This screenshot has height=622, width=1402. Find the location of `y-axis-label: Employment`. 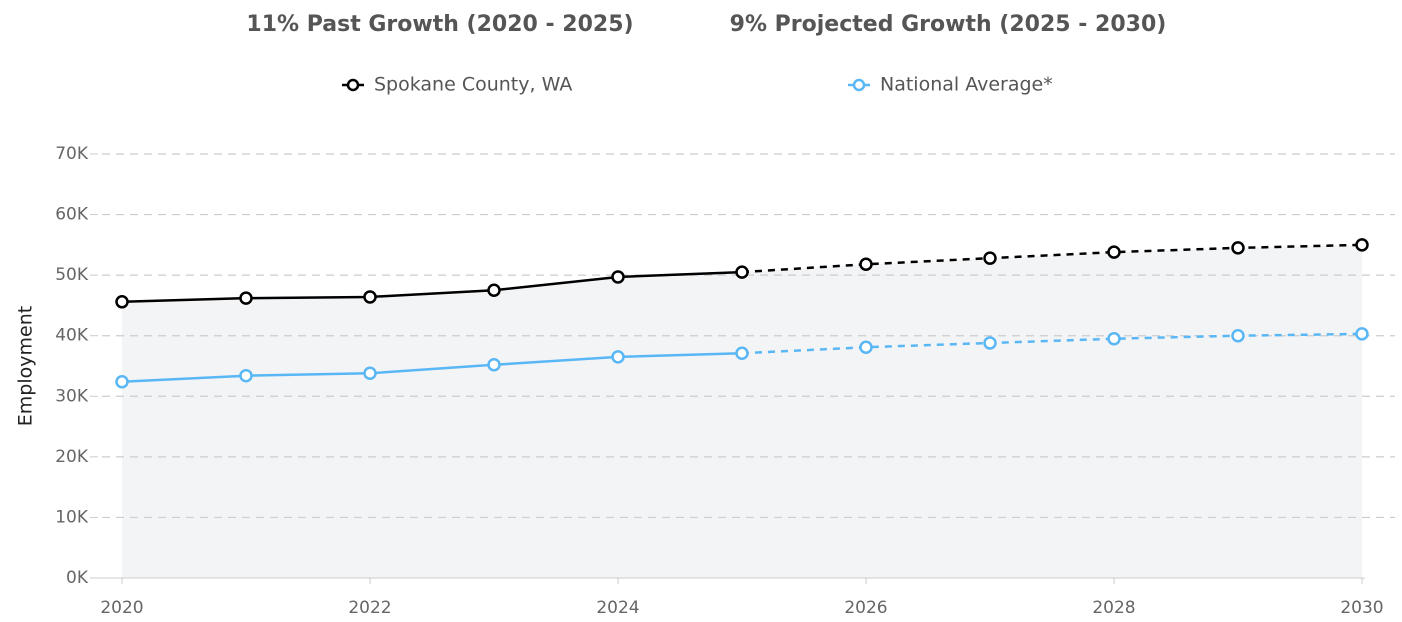

y-axis-label: Employment is located at coordinates (26, 366).